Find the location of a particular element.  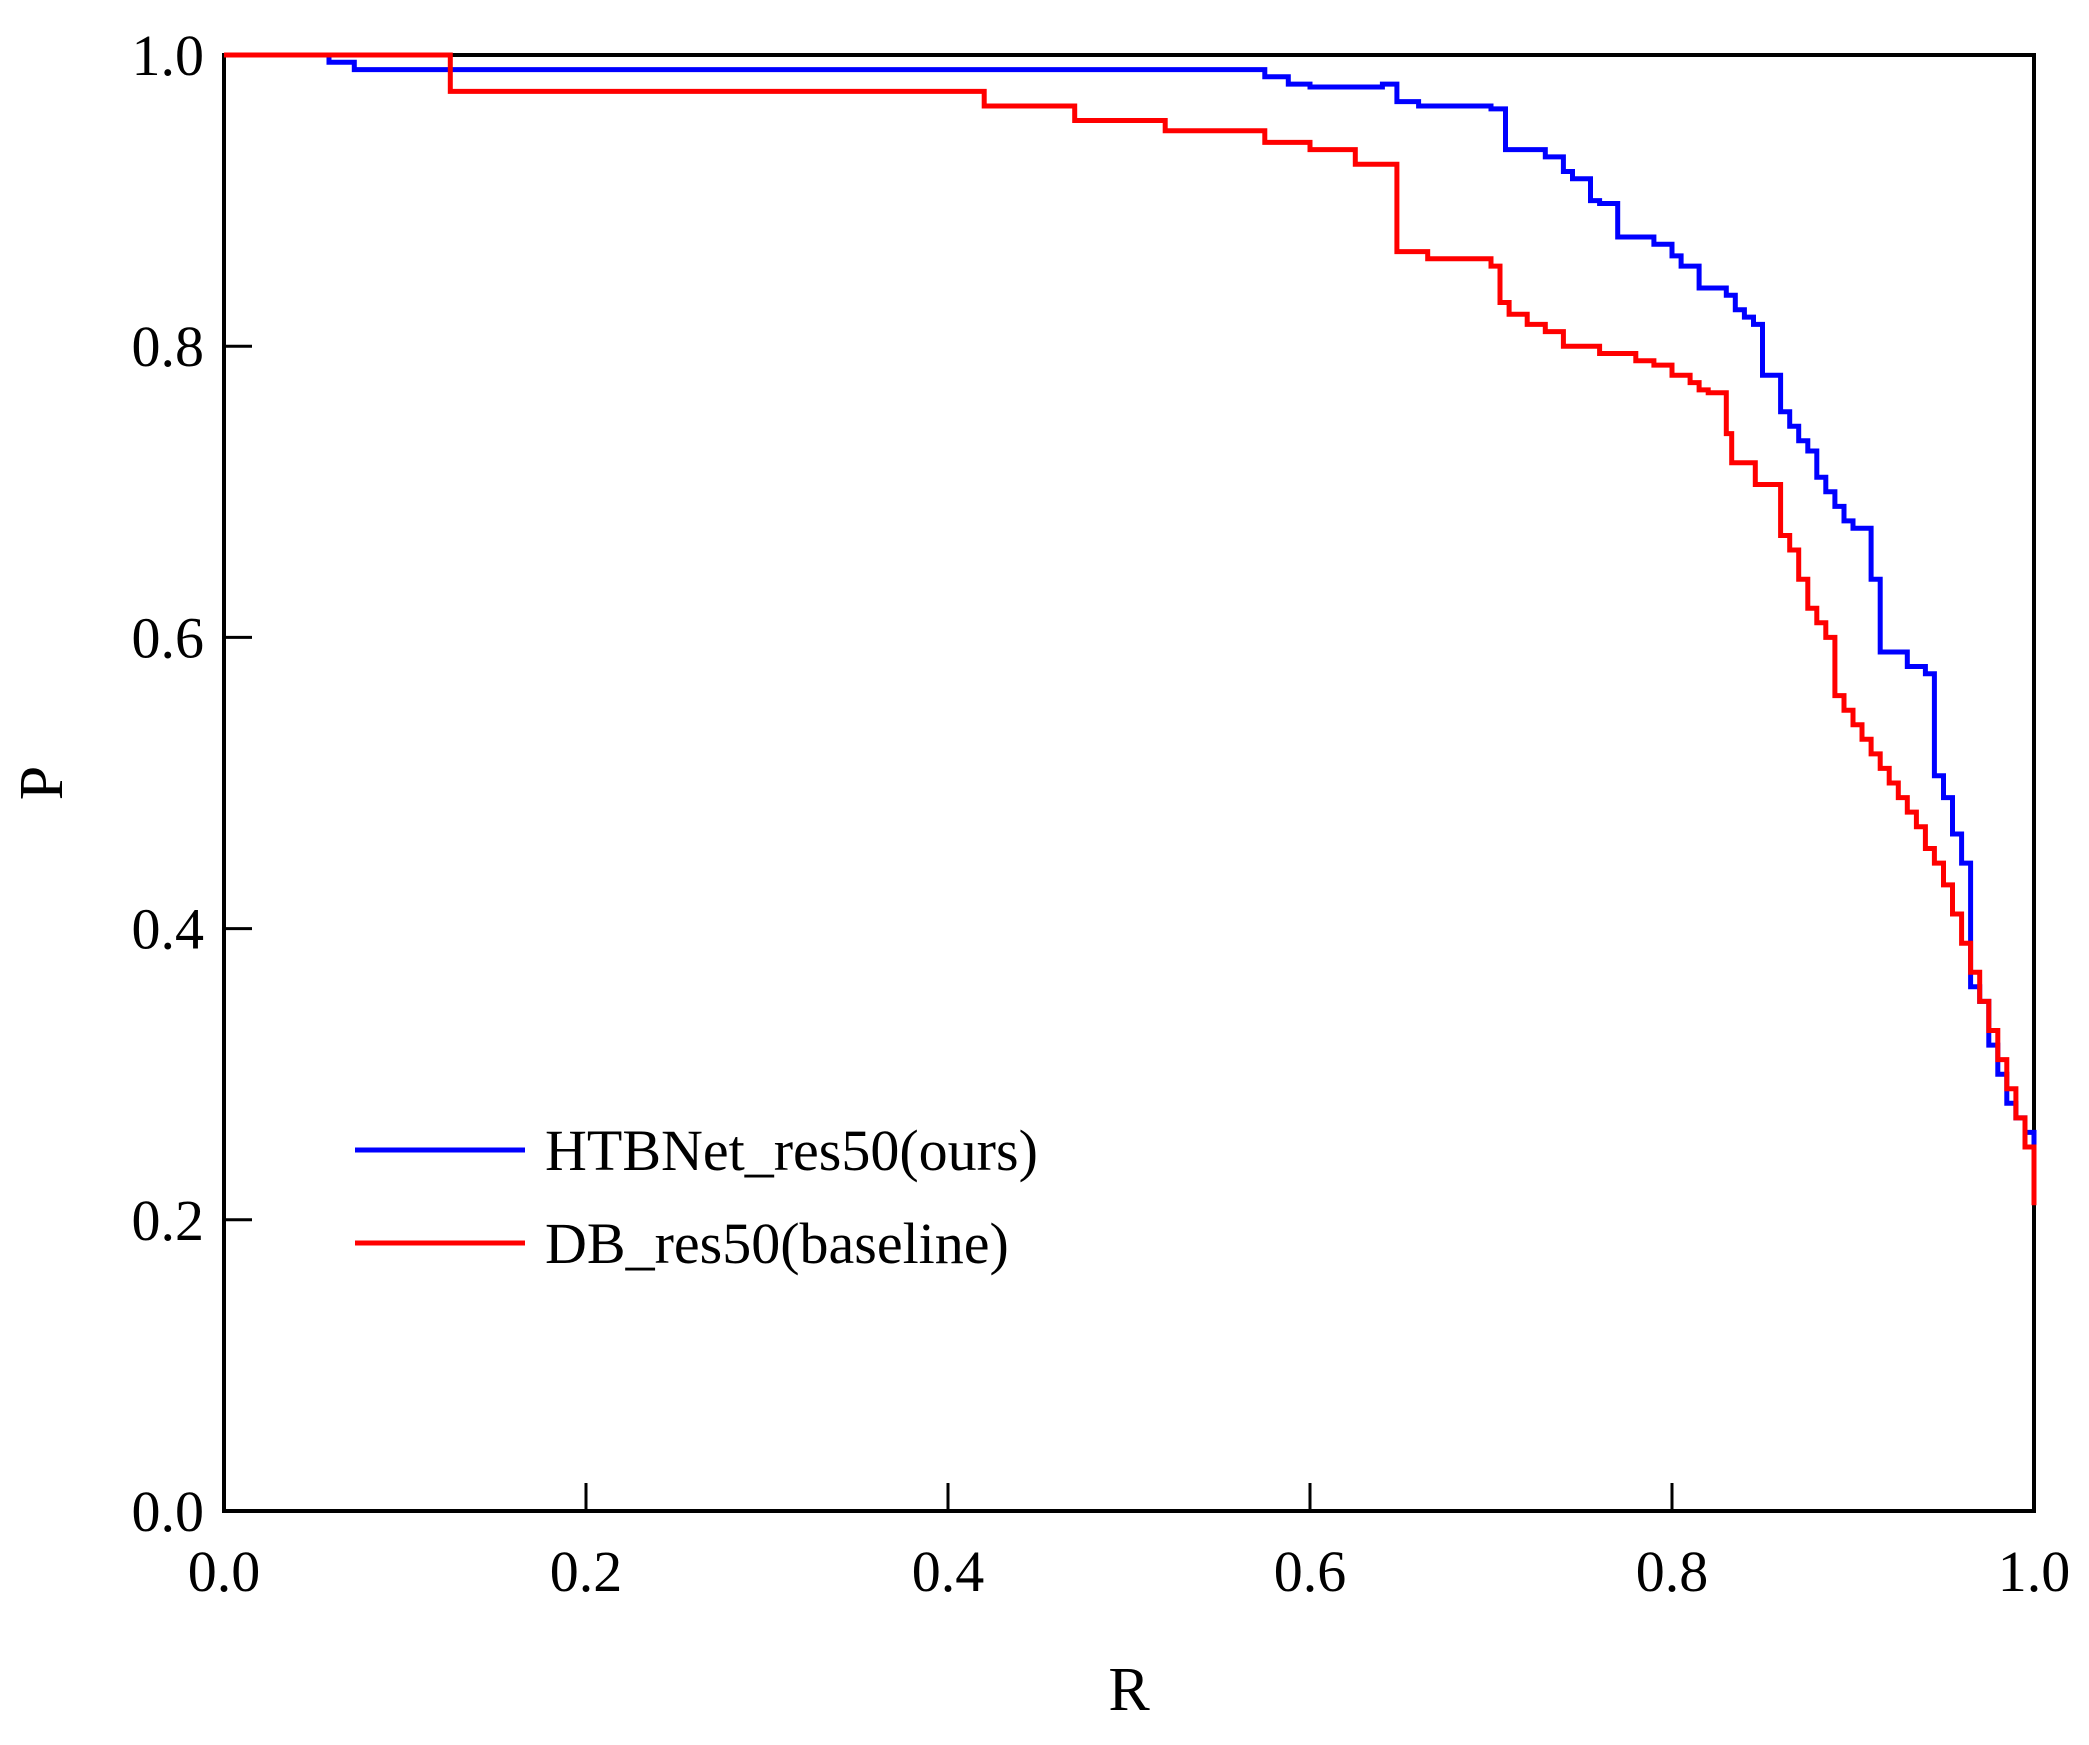

x-tick-label: 0.8 is located at coordinates (1672, 1571).